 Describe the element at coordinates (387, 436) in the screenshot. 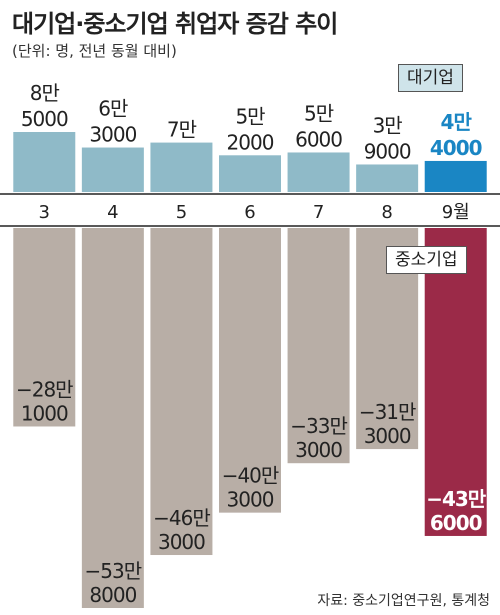

I see `data-label-small-bottom-5: 3000` at that location.